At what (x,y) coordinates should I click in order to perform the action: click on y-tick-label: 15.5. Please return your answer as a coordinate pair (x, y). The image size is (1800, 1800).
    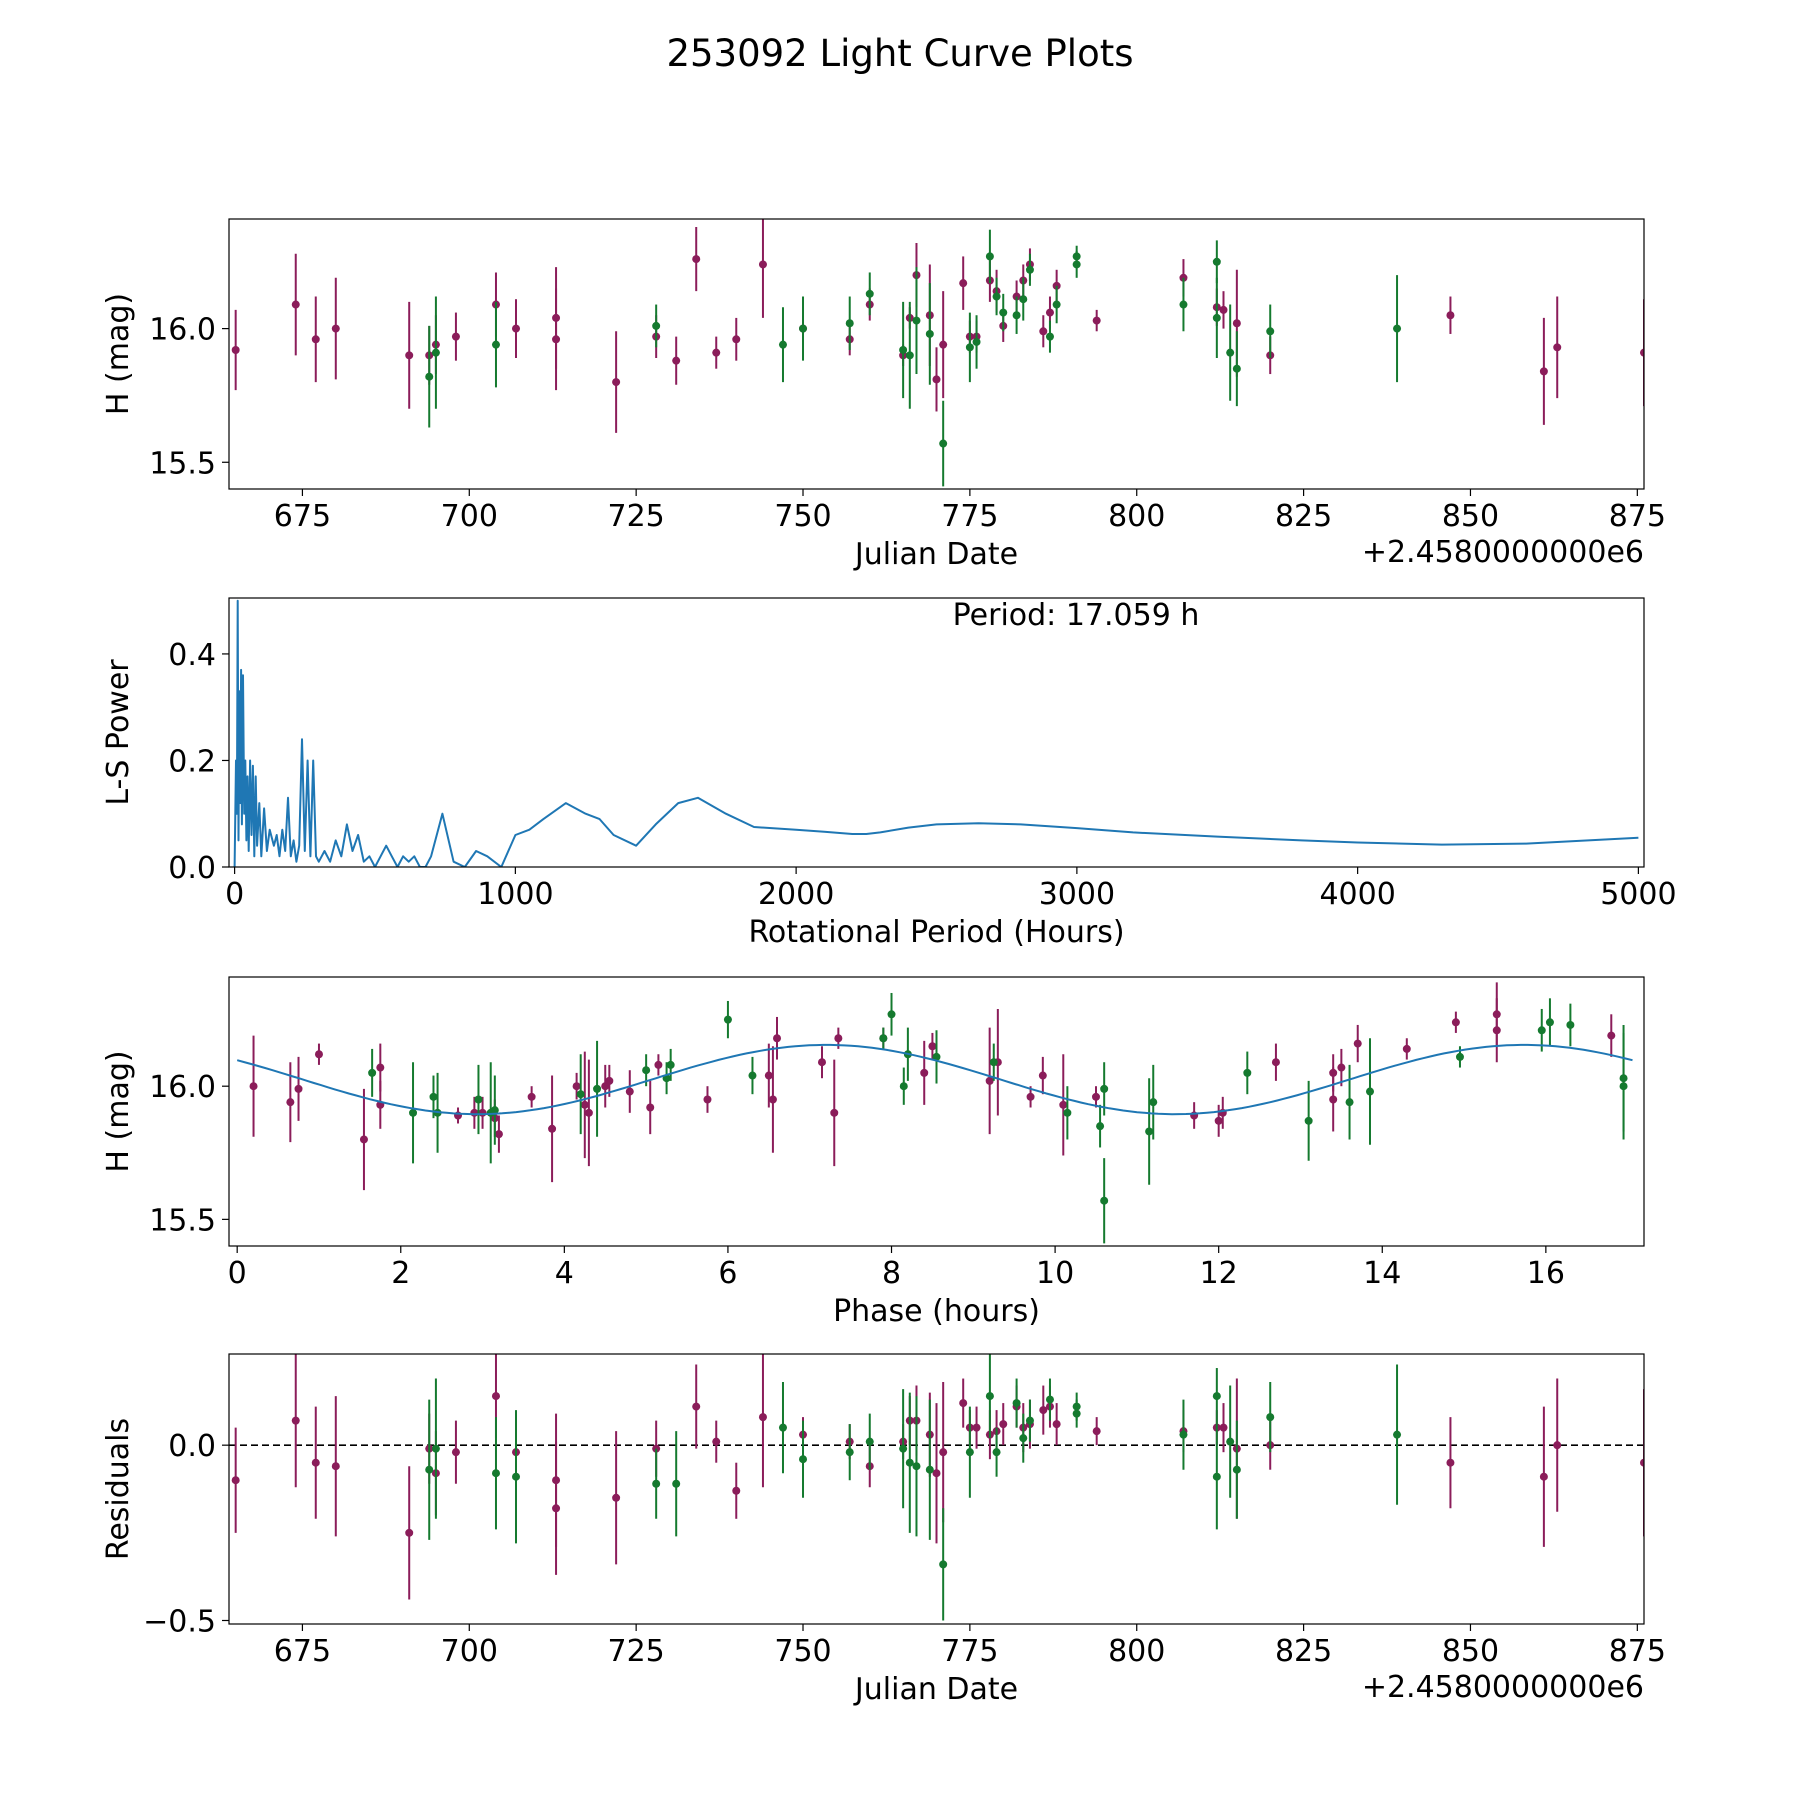
    Looking at the image, I should click on (182, 1220).